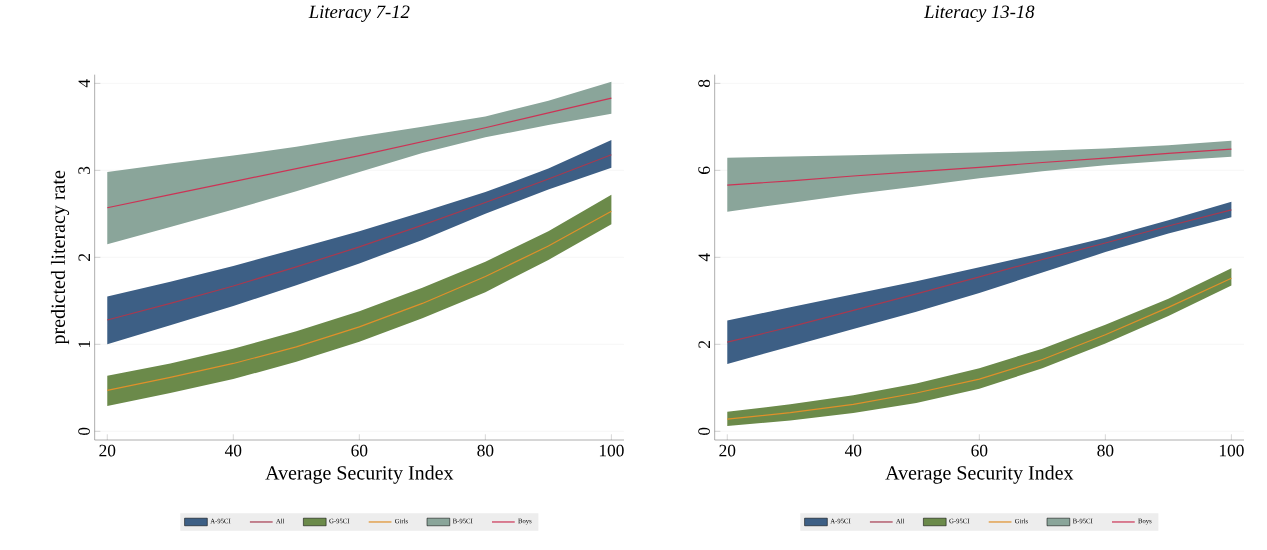 The width and height of the screenshot is (1267, 550). Describe the element at coordinates (60, 257) in the screenshot. I see `y-axis-title: predicted literacy rate` at that location.